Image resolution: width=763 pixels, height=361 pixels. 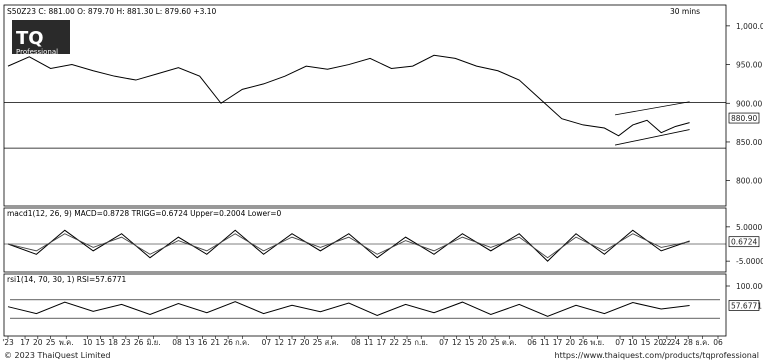 I want to click on y-tick-label: -5.0000, so click(x=749, y=261).